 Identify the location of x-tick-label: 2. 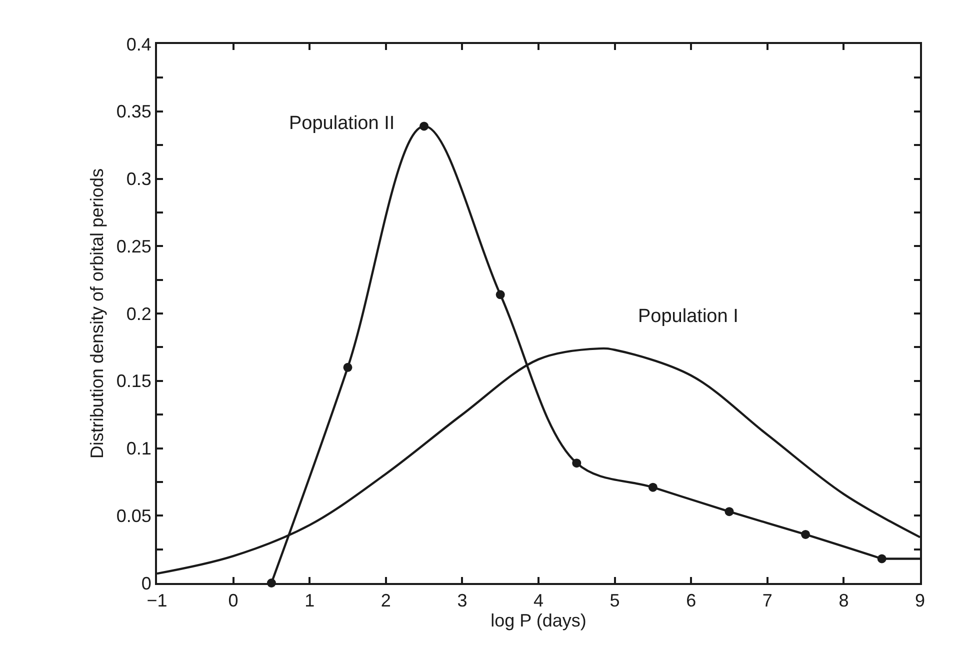
(385, 600).